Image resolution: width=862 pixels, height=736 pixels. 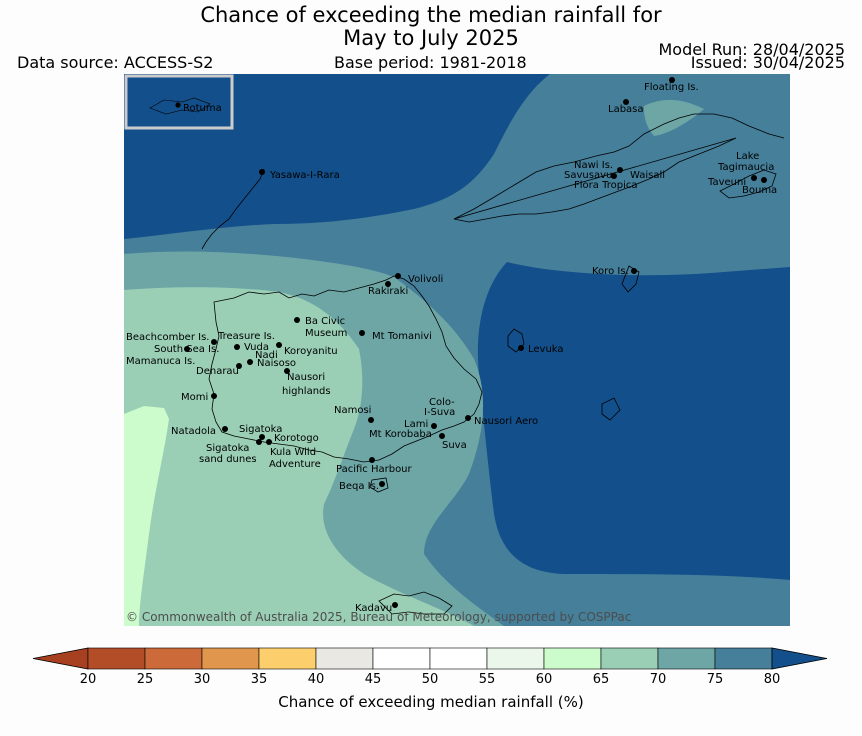 I want to click on place-label: sand dunes, so click(x=228, y=459).